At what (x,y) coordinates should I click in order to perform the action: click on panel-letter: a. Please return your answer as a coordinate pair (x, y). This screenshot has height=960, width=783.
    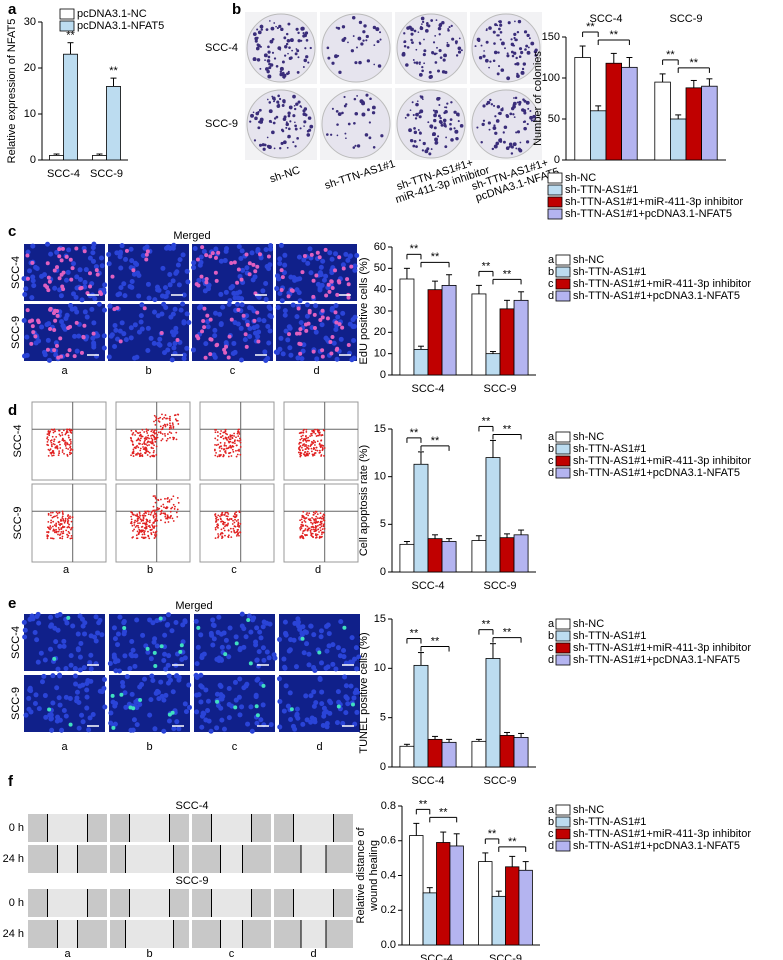
    Looking at the image, I should click on (12, 9).